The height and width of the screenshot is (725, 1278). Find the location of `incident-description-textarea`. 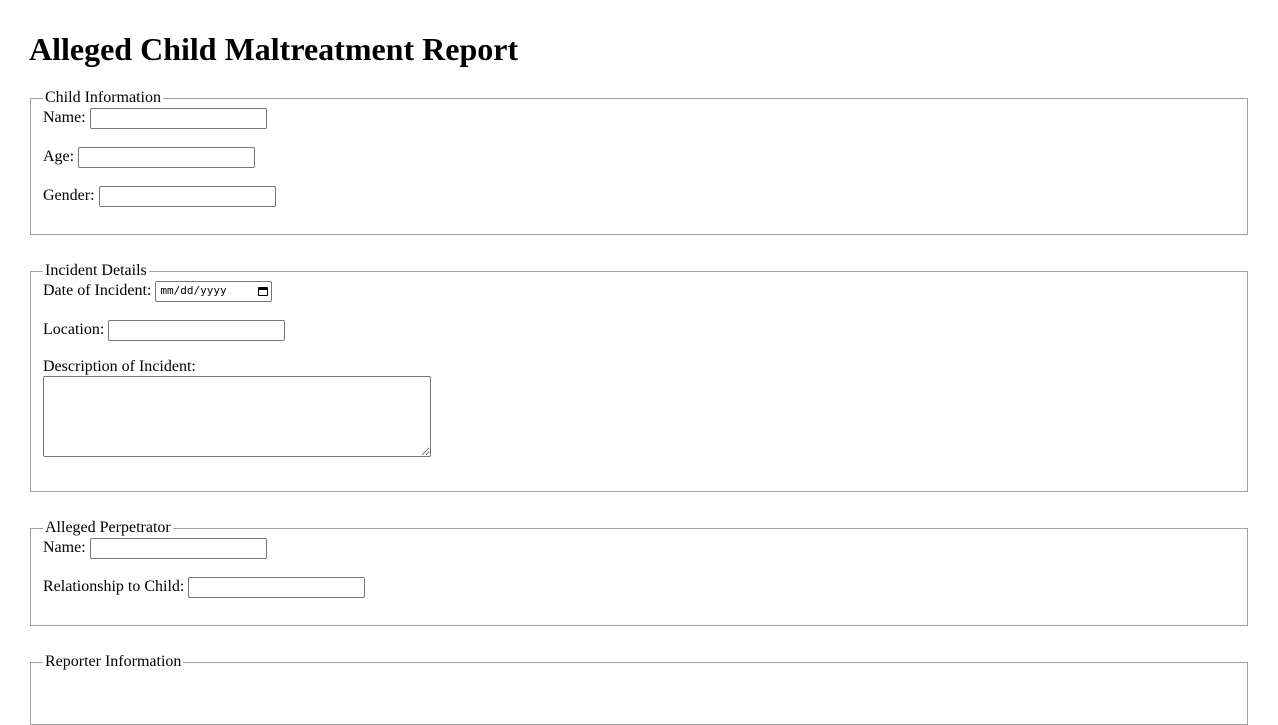

incident-description-textarea is located at coordinates (237, 416).